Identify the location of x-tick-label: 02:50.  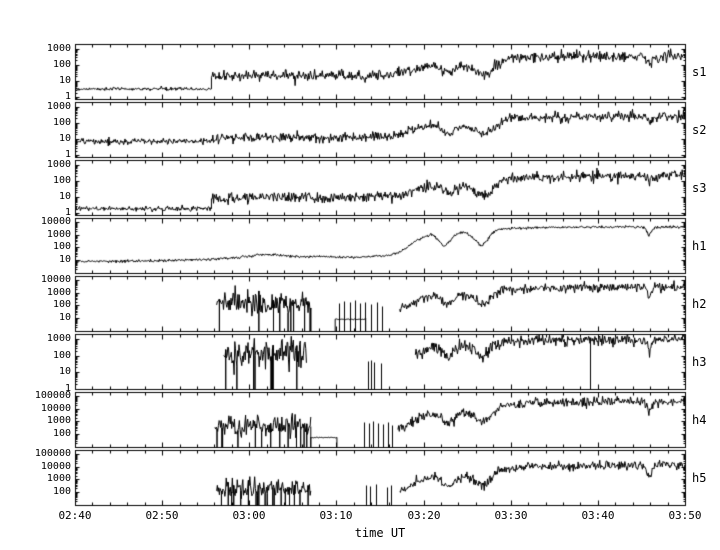
(162, 515).